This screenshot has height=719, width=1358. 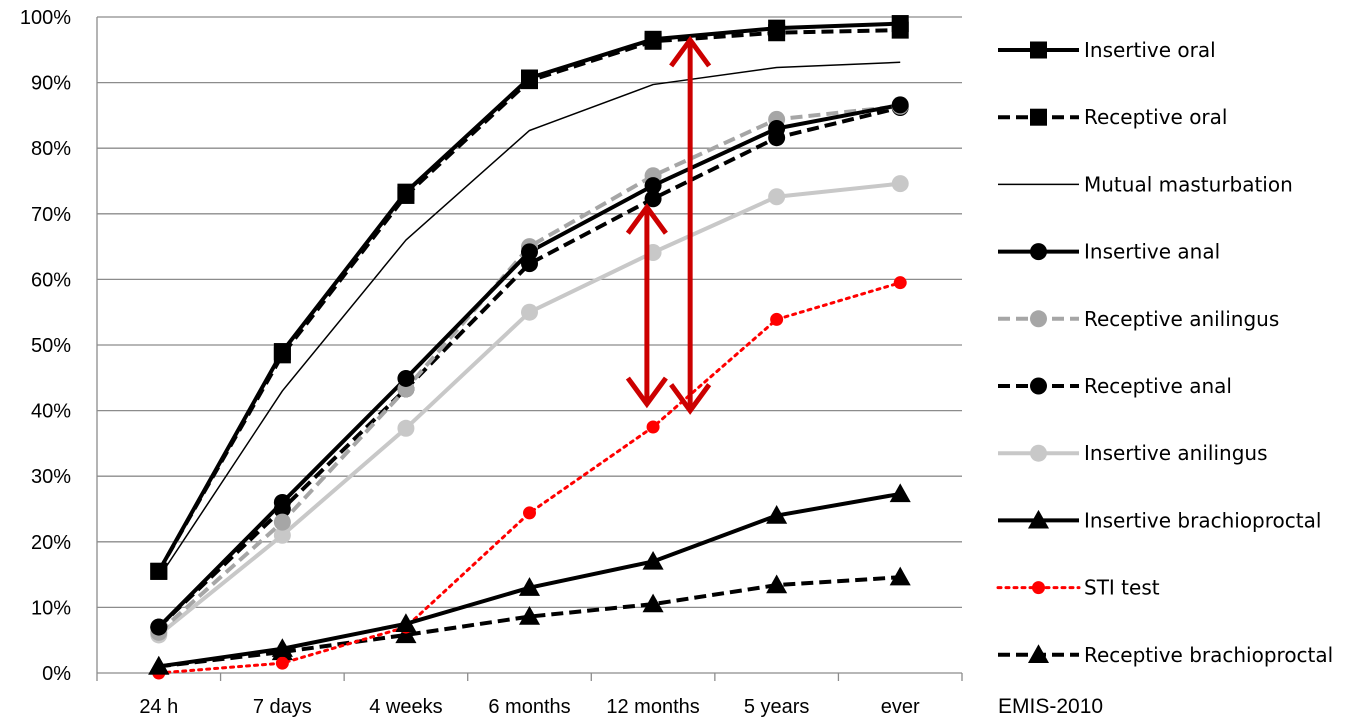 I want to click on y-tick-labels: 0% 10% 20% 30% 40% 50% 60% 70% 80% 90% 100%, so click(x=45, y=346).